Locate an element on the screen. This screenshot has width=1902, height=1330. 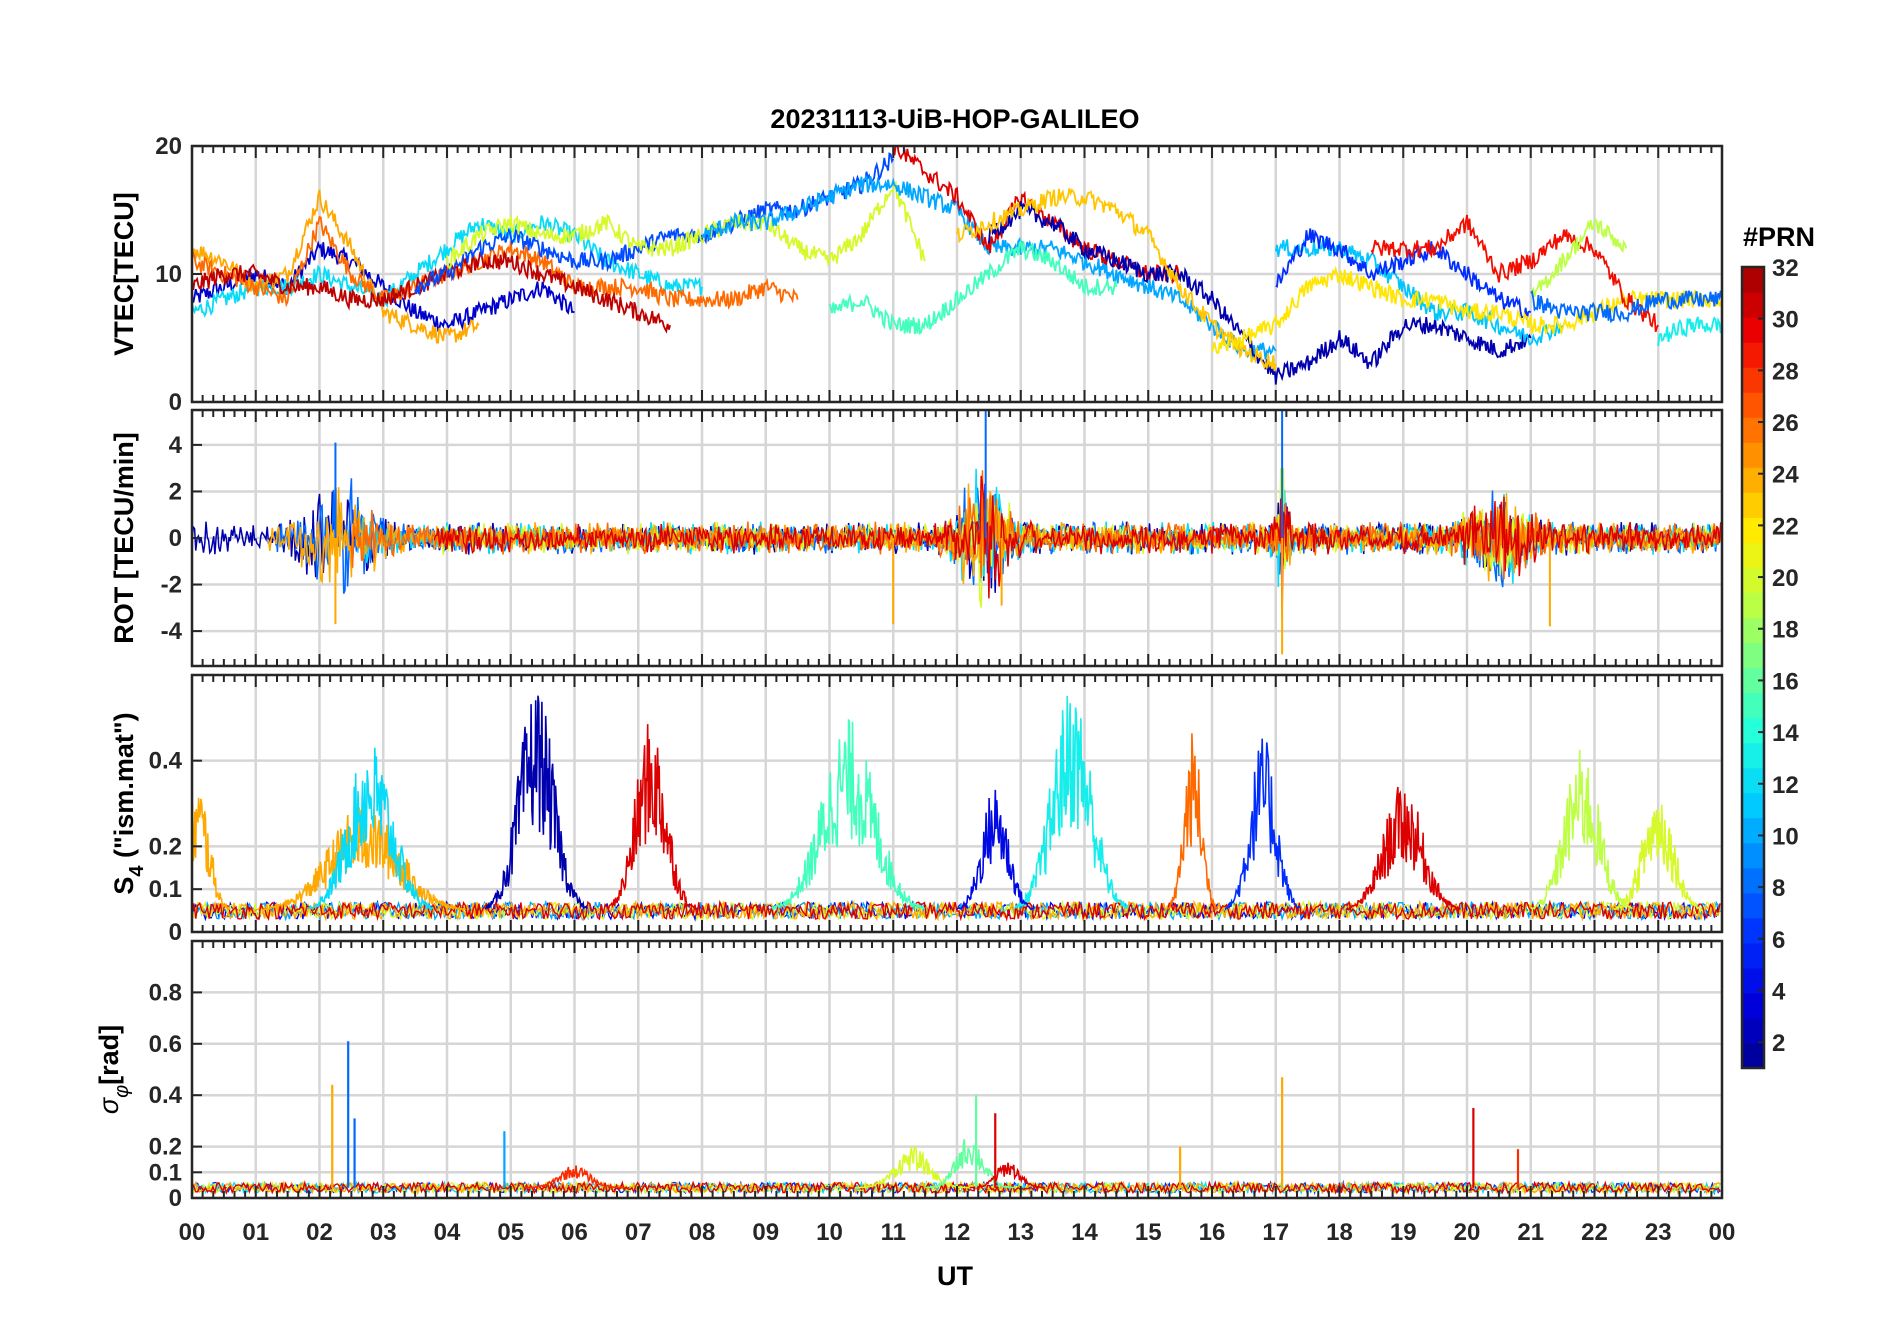
x-tick-label: 14 is located at coordinates (1084, 1232).